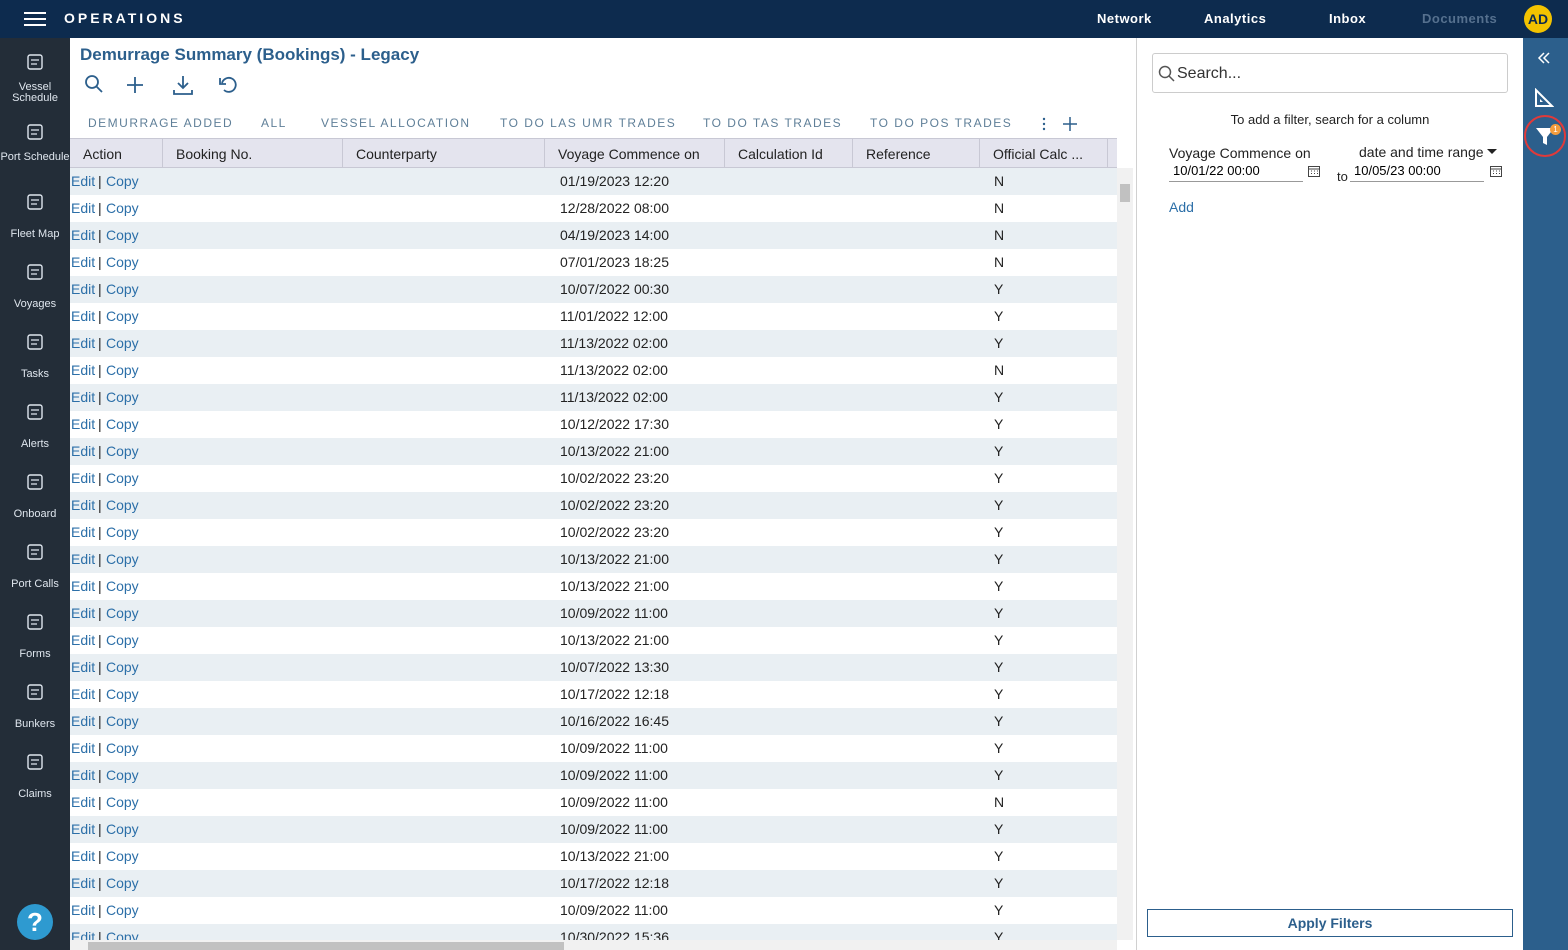 Image resolution: width=1568 pixels, height=950 pixels. What do you see at coordinates (228, 84) in the screenshot?
I see `reset-icon` at bounding box center [228, 84].